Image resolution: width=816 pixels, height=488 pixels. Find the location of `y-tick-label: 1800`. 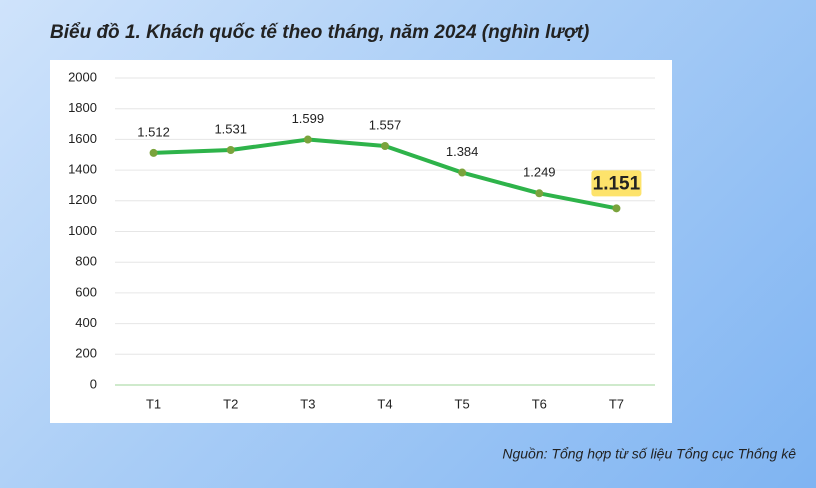

y-tick-label: 1800 is located at coordinates (82, 107).